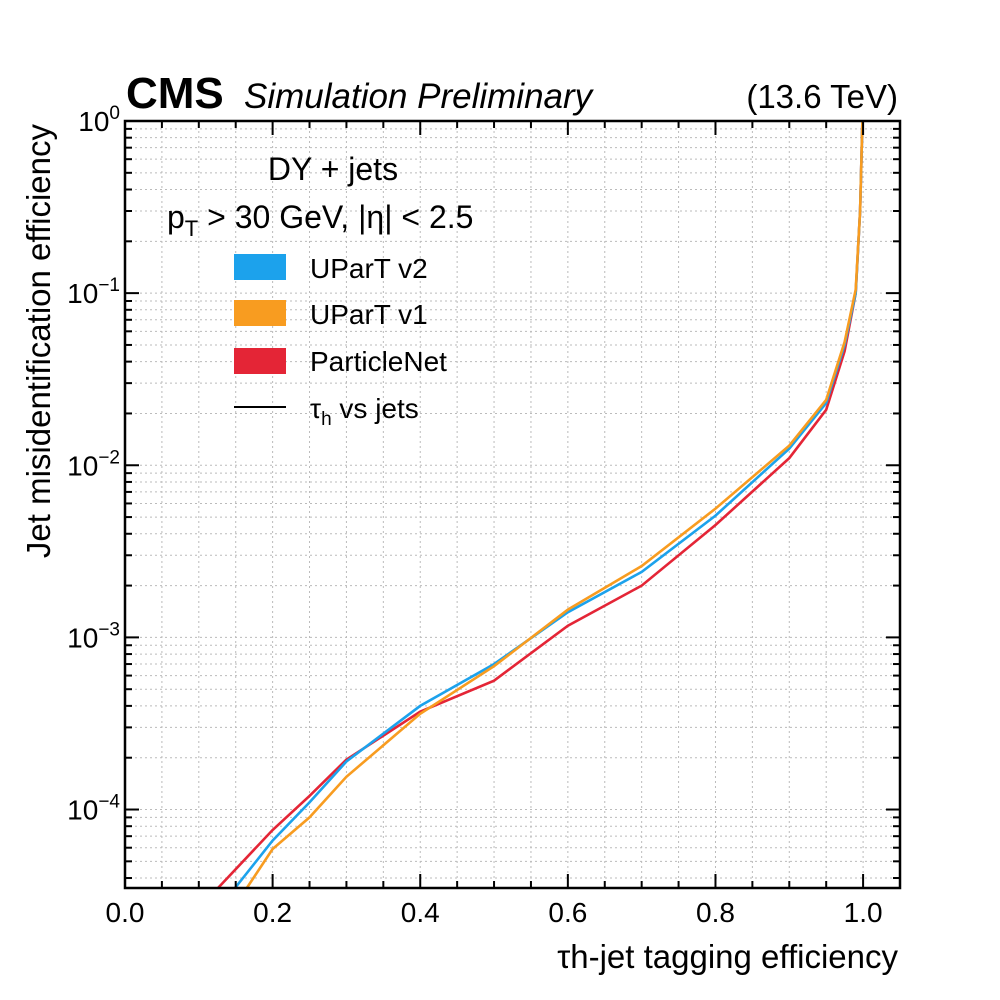  I want to click on legend-swatch-particlenet, so click(260, 361).